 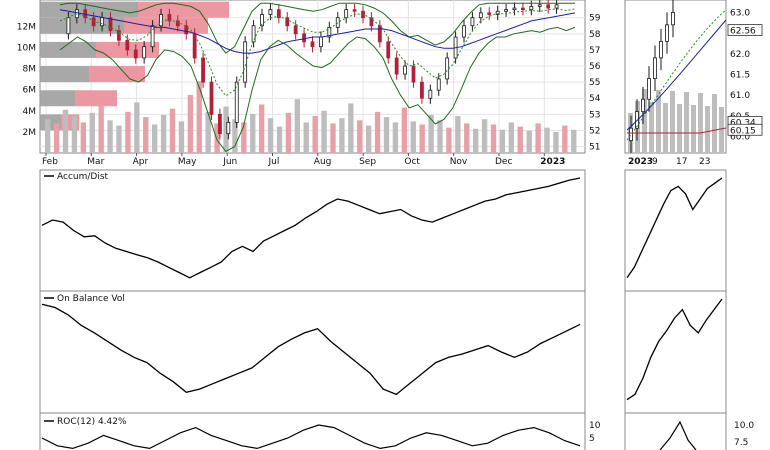 What do you see at coordinates (744, 426) in the screenshot?
I see `side-roc-tick: 10.0` at bounding box center [744, 426].